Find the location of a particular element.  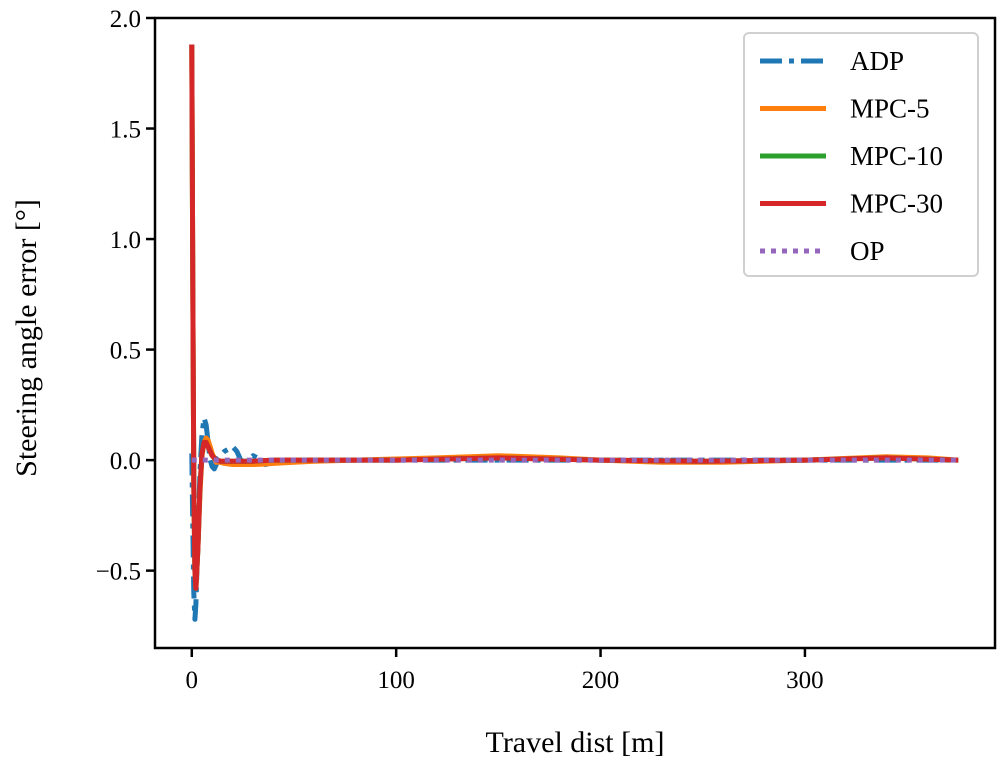

x-tick-label: 200 is located at coordinates (601, 680).